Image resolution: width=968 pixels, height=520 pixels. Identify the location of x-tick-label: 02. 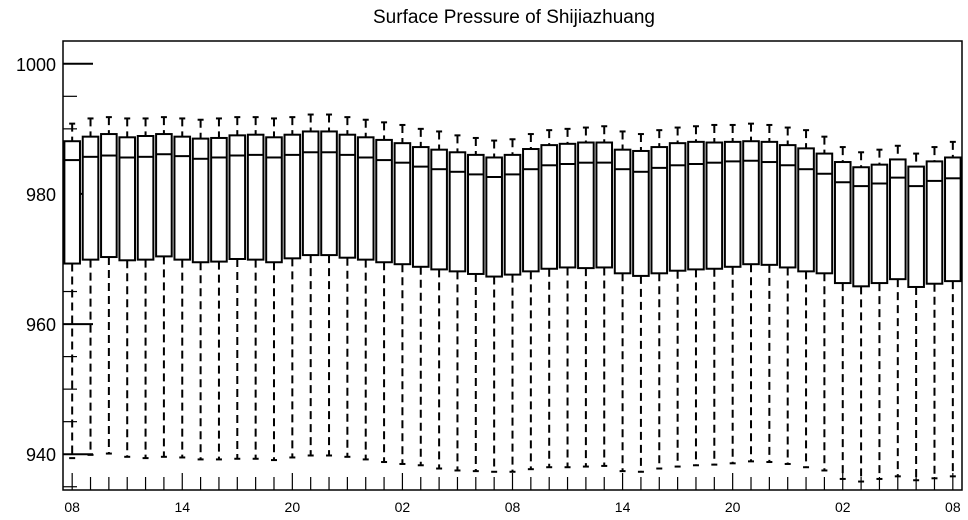
(403, 507).